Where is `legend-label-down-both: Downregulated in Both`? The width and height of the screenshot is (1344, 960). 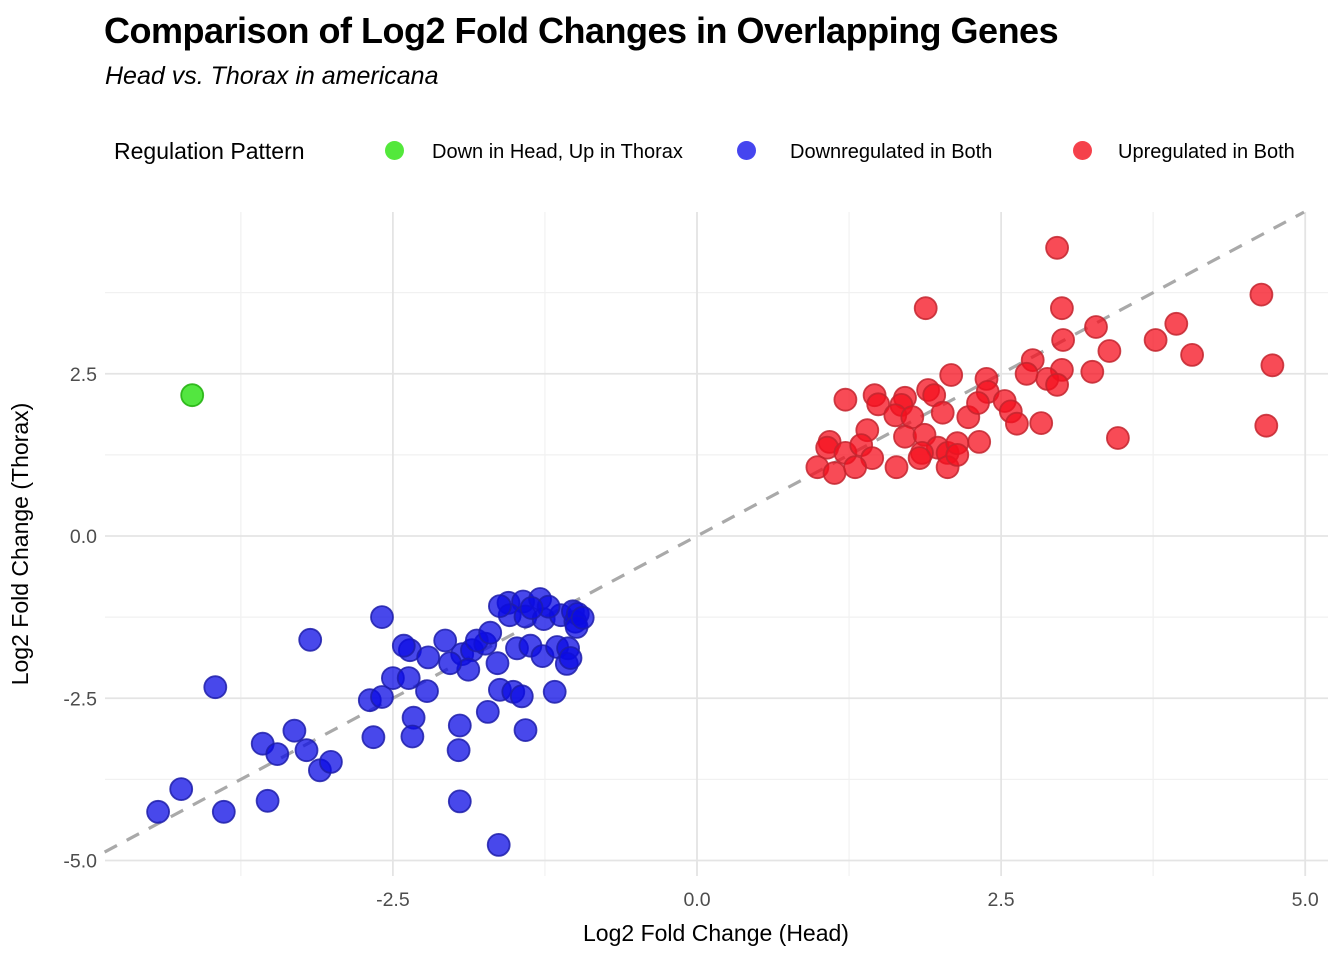
legend-label-down-both: Downregulated in Both is located at coordinates (891, 152).